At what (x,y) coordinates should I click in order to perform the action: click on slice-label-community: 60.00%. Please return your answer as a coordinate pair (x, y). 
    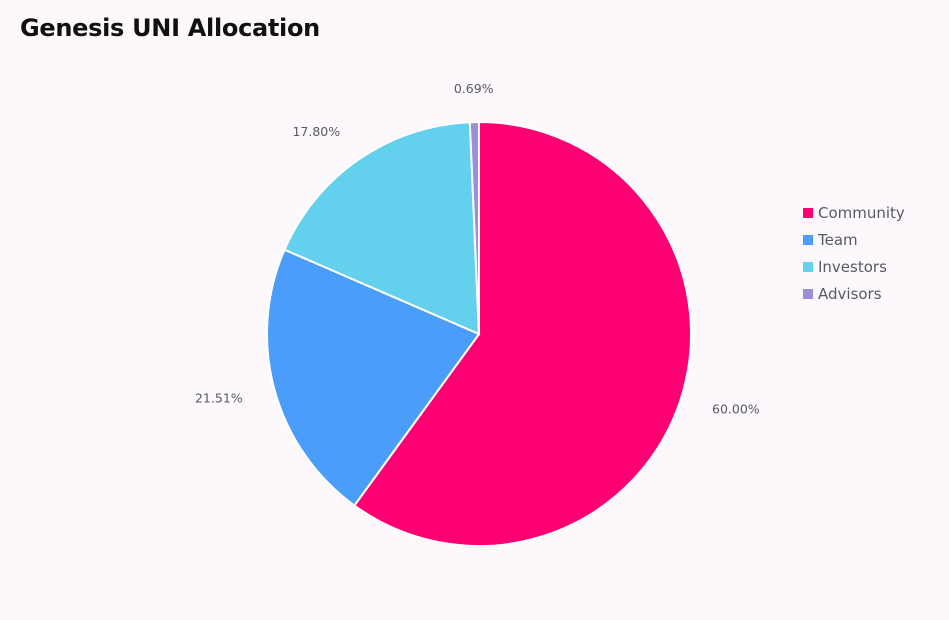
    Looking at the image, I should click on (736, 409).